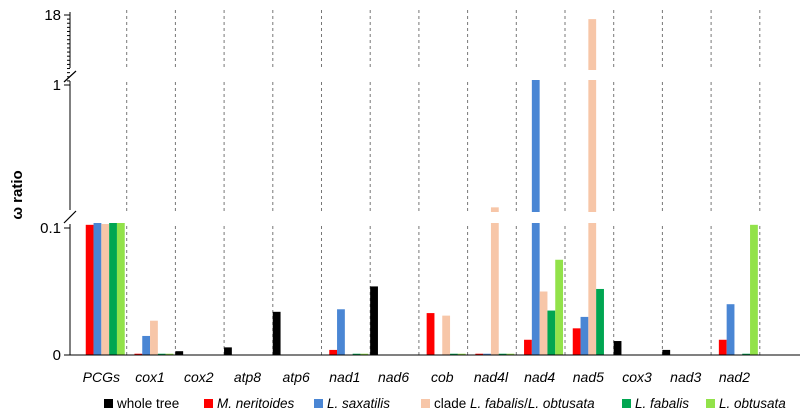  Describe the element at coordinates (57, 355) in the screenshot. I see `y-tick-label: 0` at that location.